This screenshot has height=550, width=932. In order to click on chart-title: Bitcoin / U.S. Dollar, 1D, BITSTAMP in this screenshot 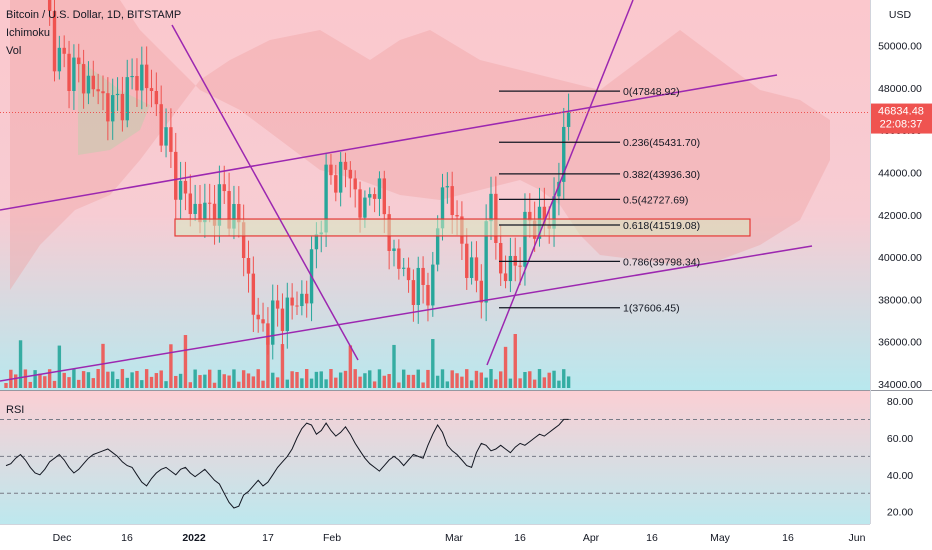, I will do `click(94, 15)`.